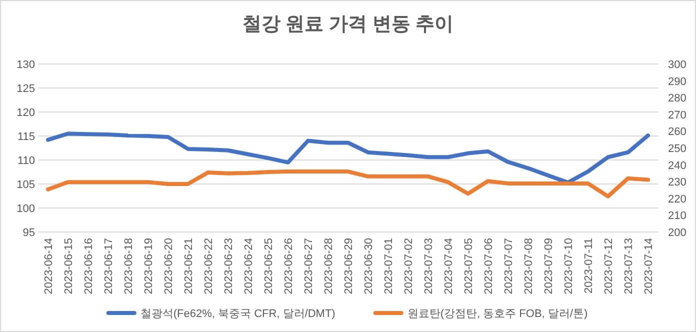  I want to click on x-tick-label: 2023-06-27, so click(309, 266).